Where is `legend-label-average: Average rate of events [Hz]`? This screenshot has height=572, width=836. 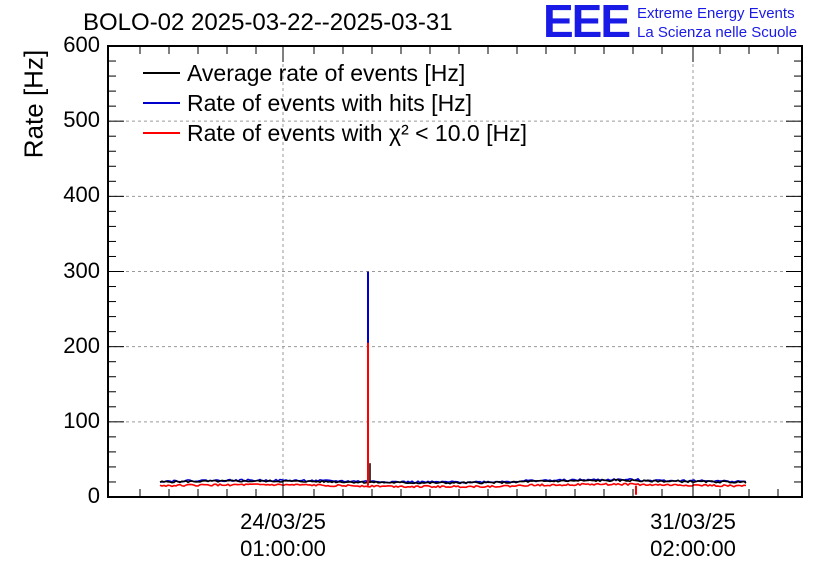 legend-label-average: Average rate of events [Hz] is located at coordinates (326, 72).